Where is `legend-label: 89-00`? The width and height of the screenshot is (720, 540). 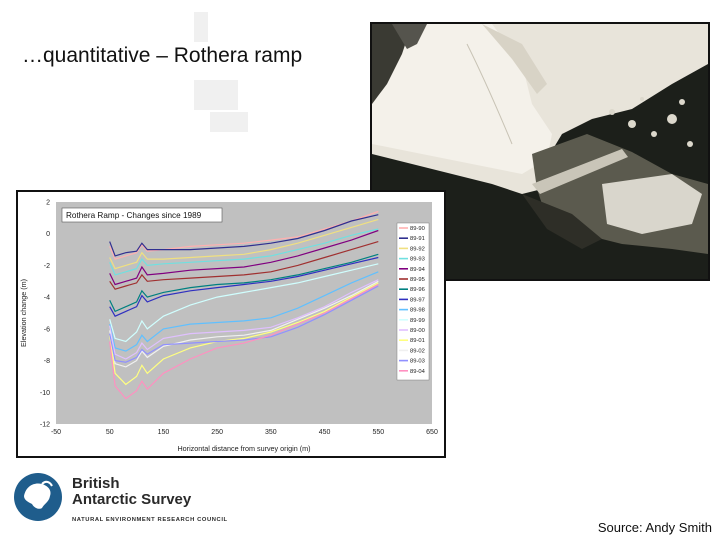
legend-label: 89-00 is located at coordinates (417, 331).